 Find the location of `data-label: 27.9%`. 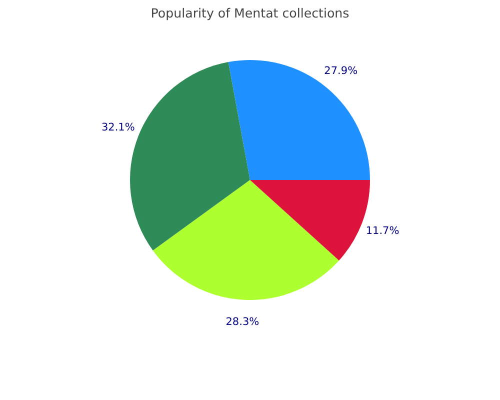

data-label: 27.9% is located at coordinates (341, 70).